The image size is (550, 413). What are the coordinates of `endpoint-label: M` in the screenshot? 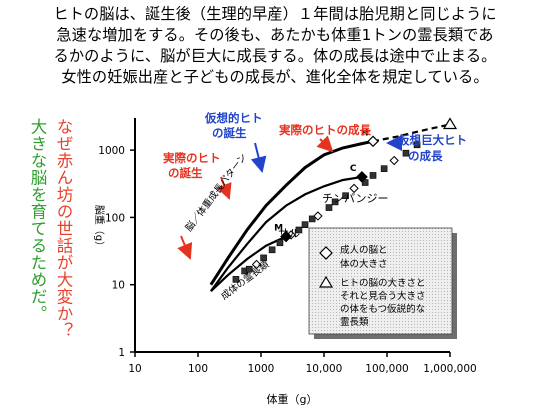 It's located at (278, 229).